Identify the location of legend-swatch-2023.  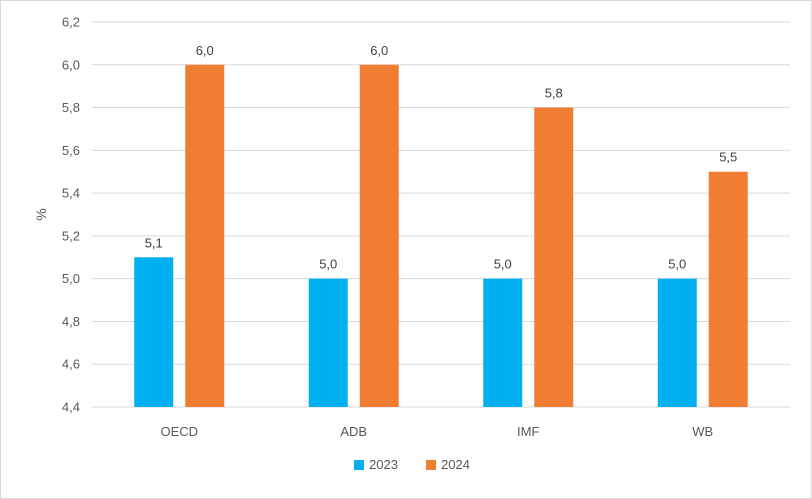
(359, 465).